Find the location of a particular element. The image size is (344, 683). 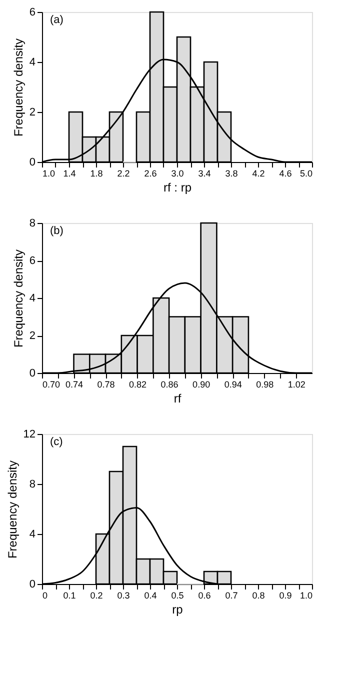

x-tick-label: 2.2 is located at coordinates (123, 173).